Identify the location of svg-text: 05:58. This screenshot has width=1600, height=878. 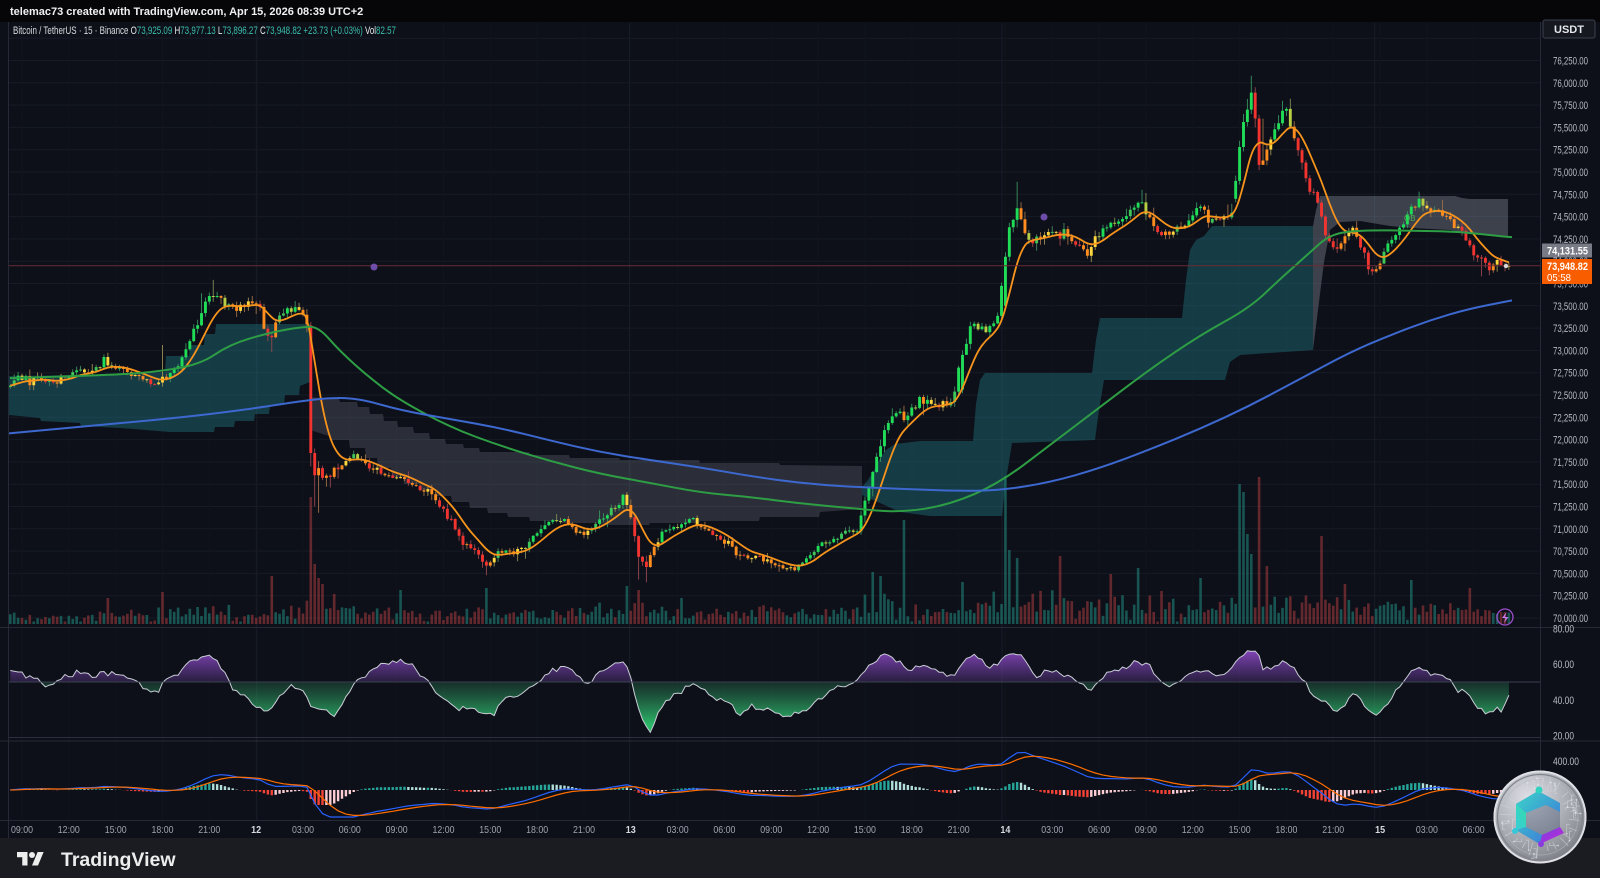
(1559, 278).